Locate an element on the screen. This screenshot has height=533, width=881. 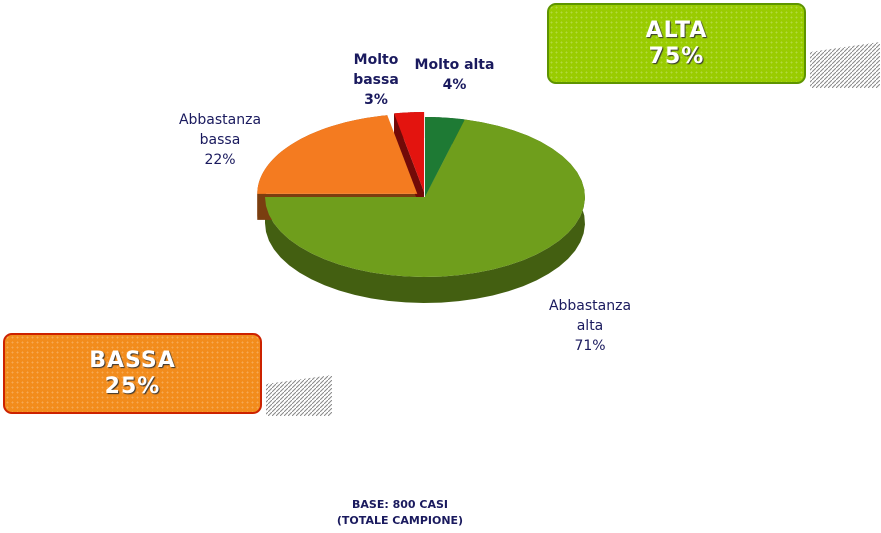
slice-label: Abbastanza alta 71% is located at coordinates (590, 326).